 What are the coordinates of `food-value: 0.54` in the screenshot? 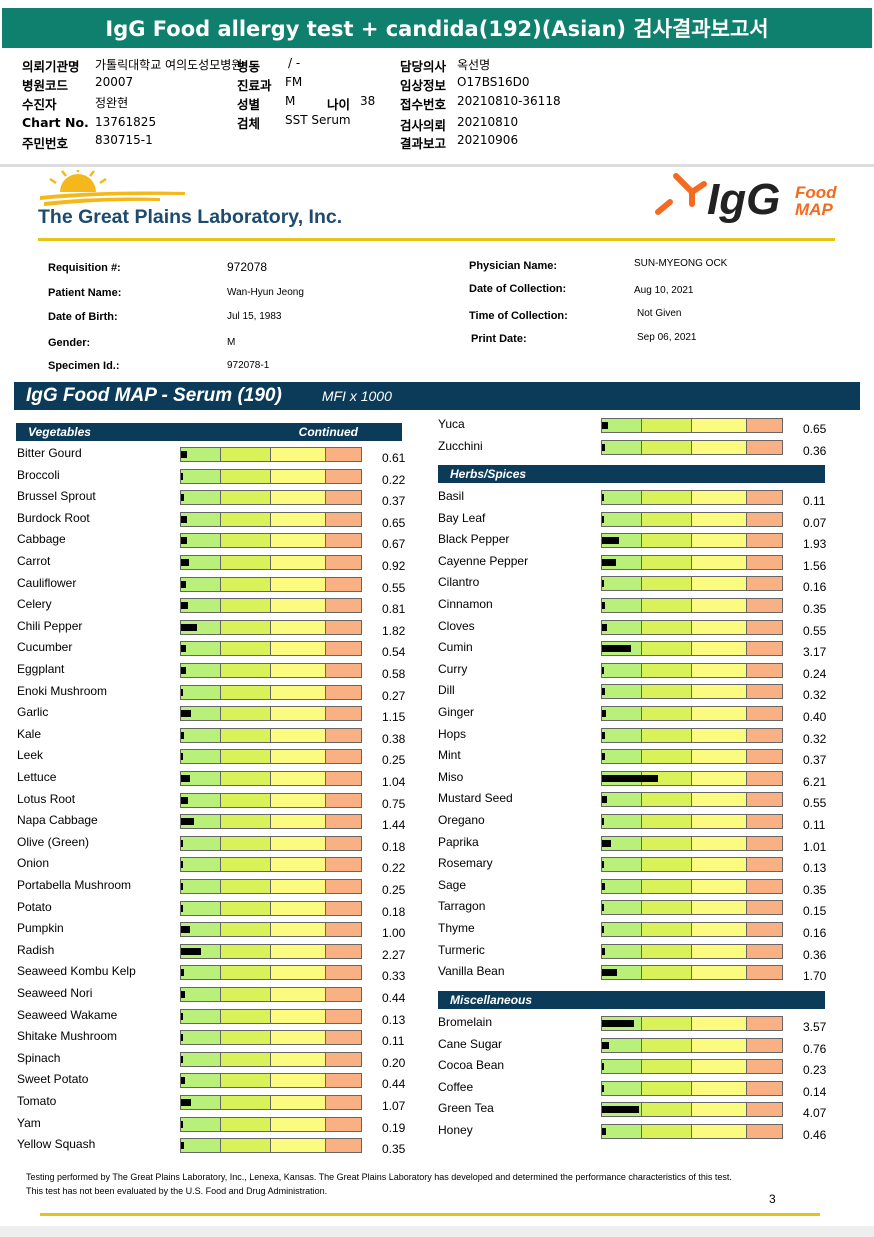 It's located at (394, 652).